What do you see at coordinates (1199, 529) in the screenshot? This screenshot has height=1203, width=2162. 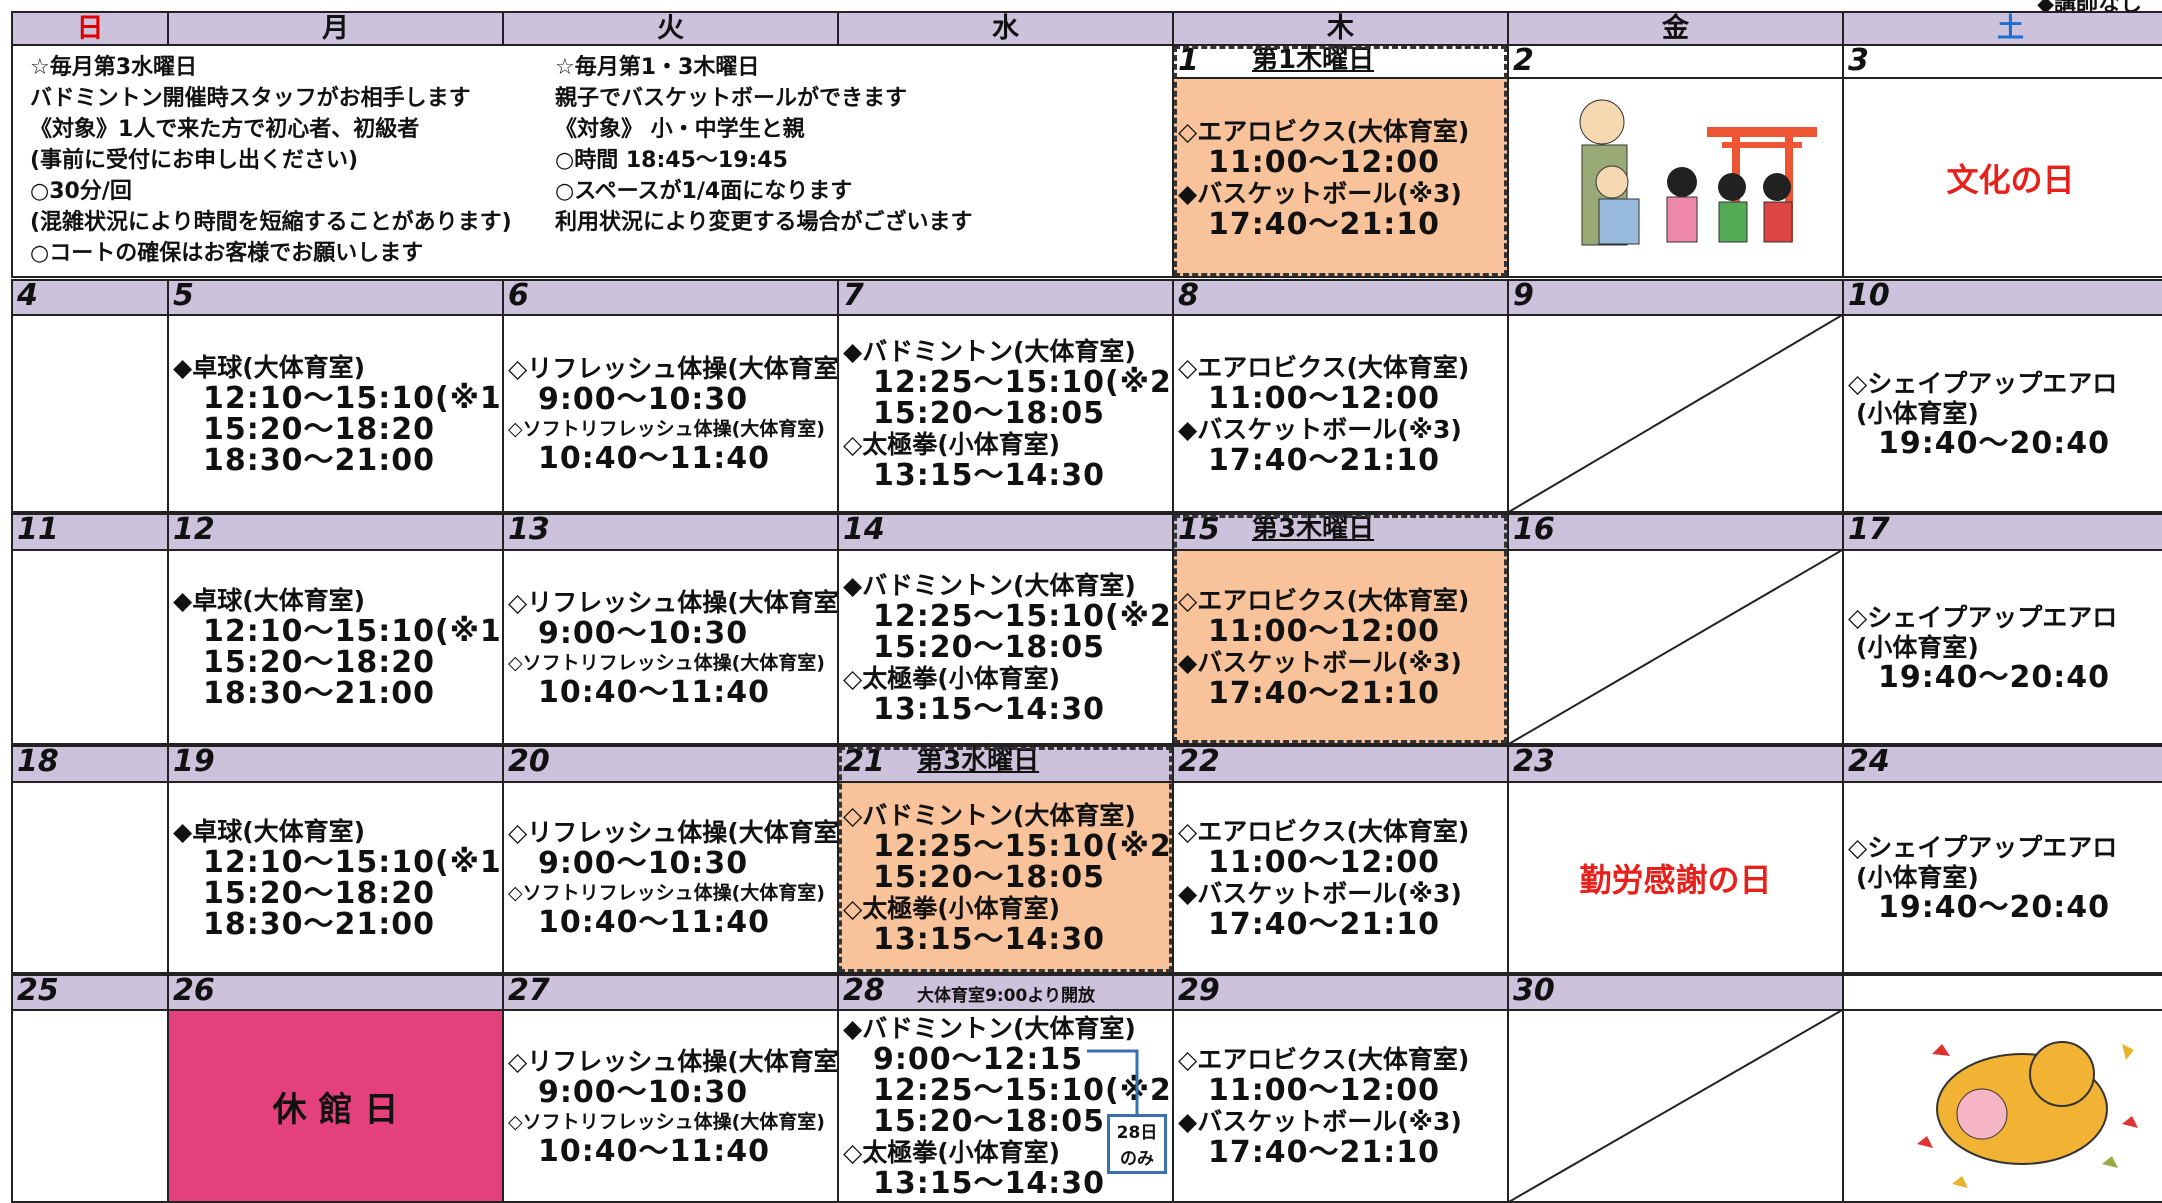 I see `day-number: 15` at bounding box center [1199, 529].